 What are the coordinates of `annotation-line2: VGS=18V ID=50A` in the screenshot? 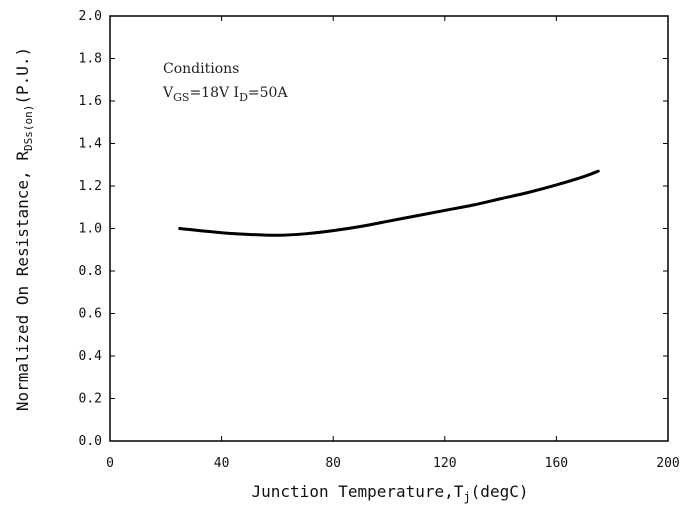 It's located at (225, 94).